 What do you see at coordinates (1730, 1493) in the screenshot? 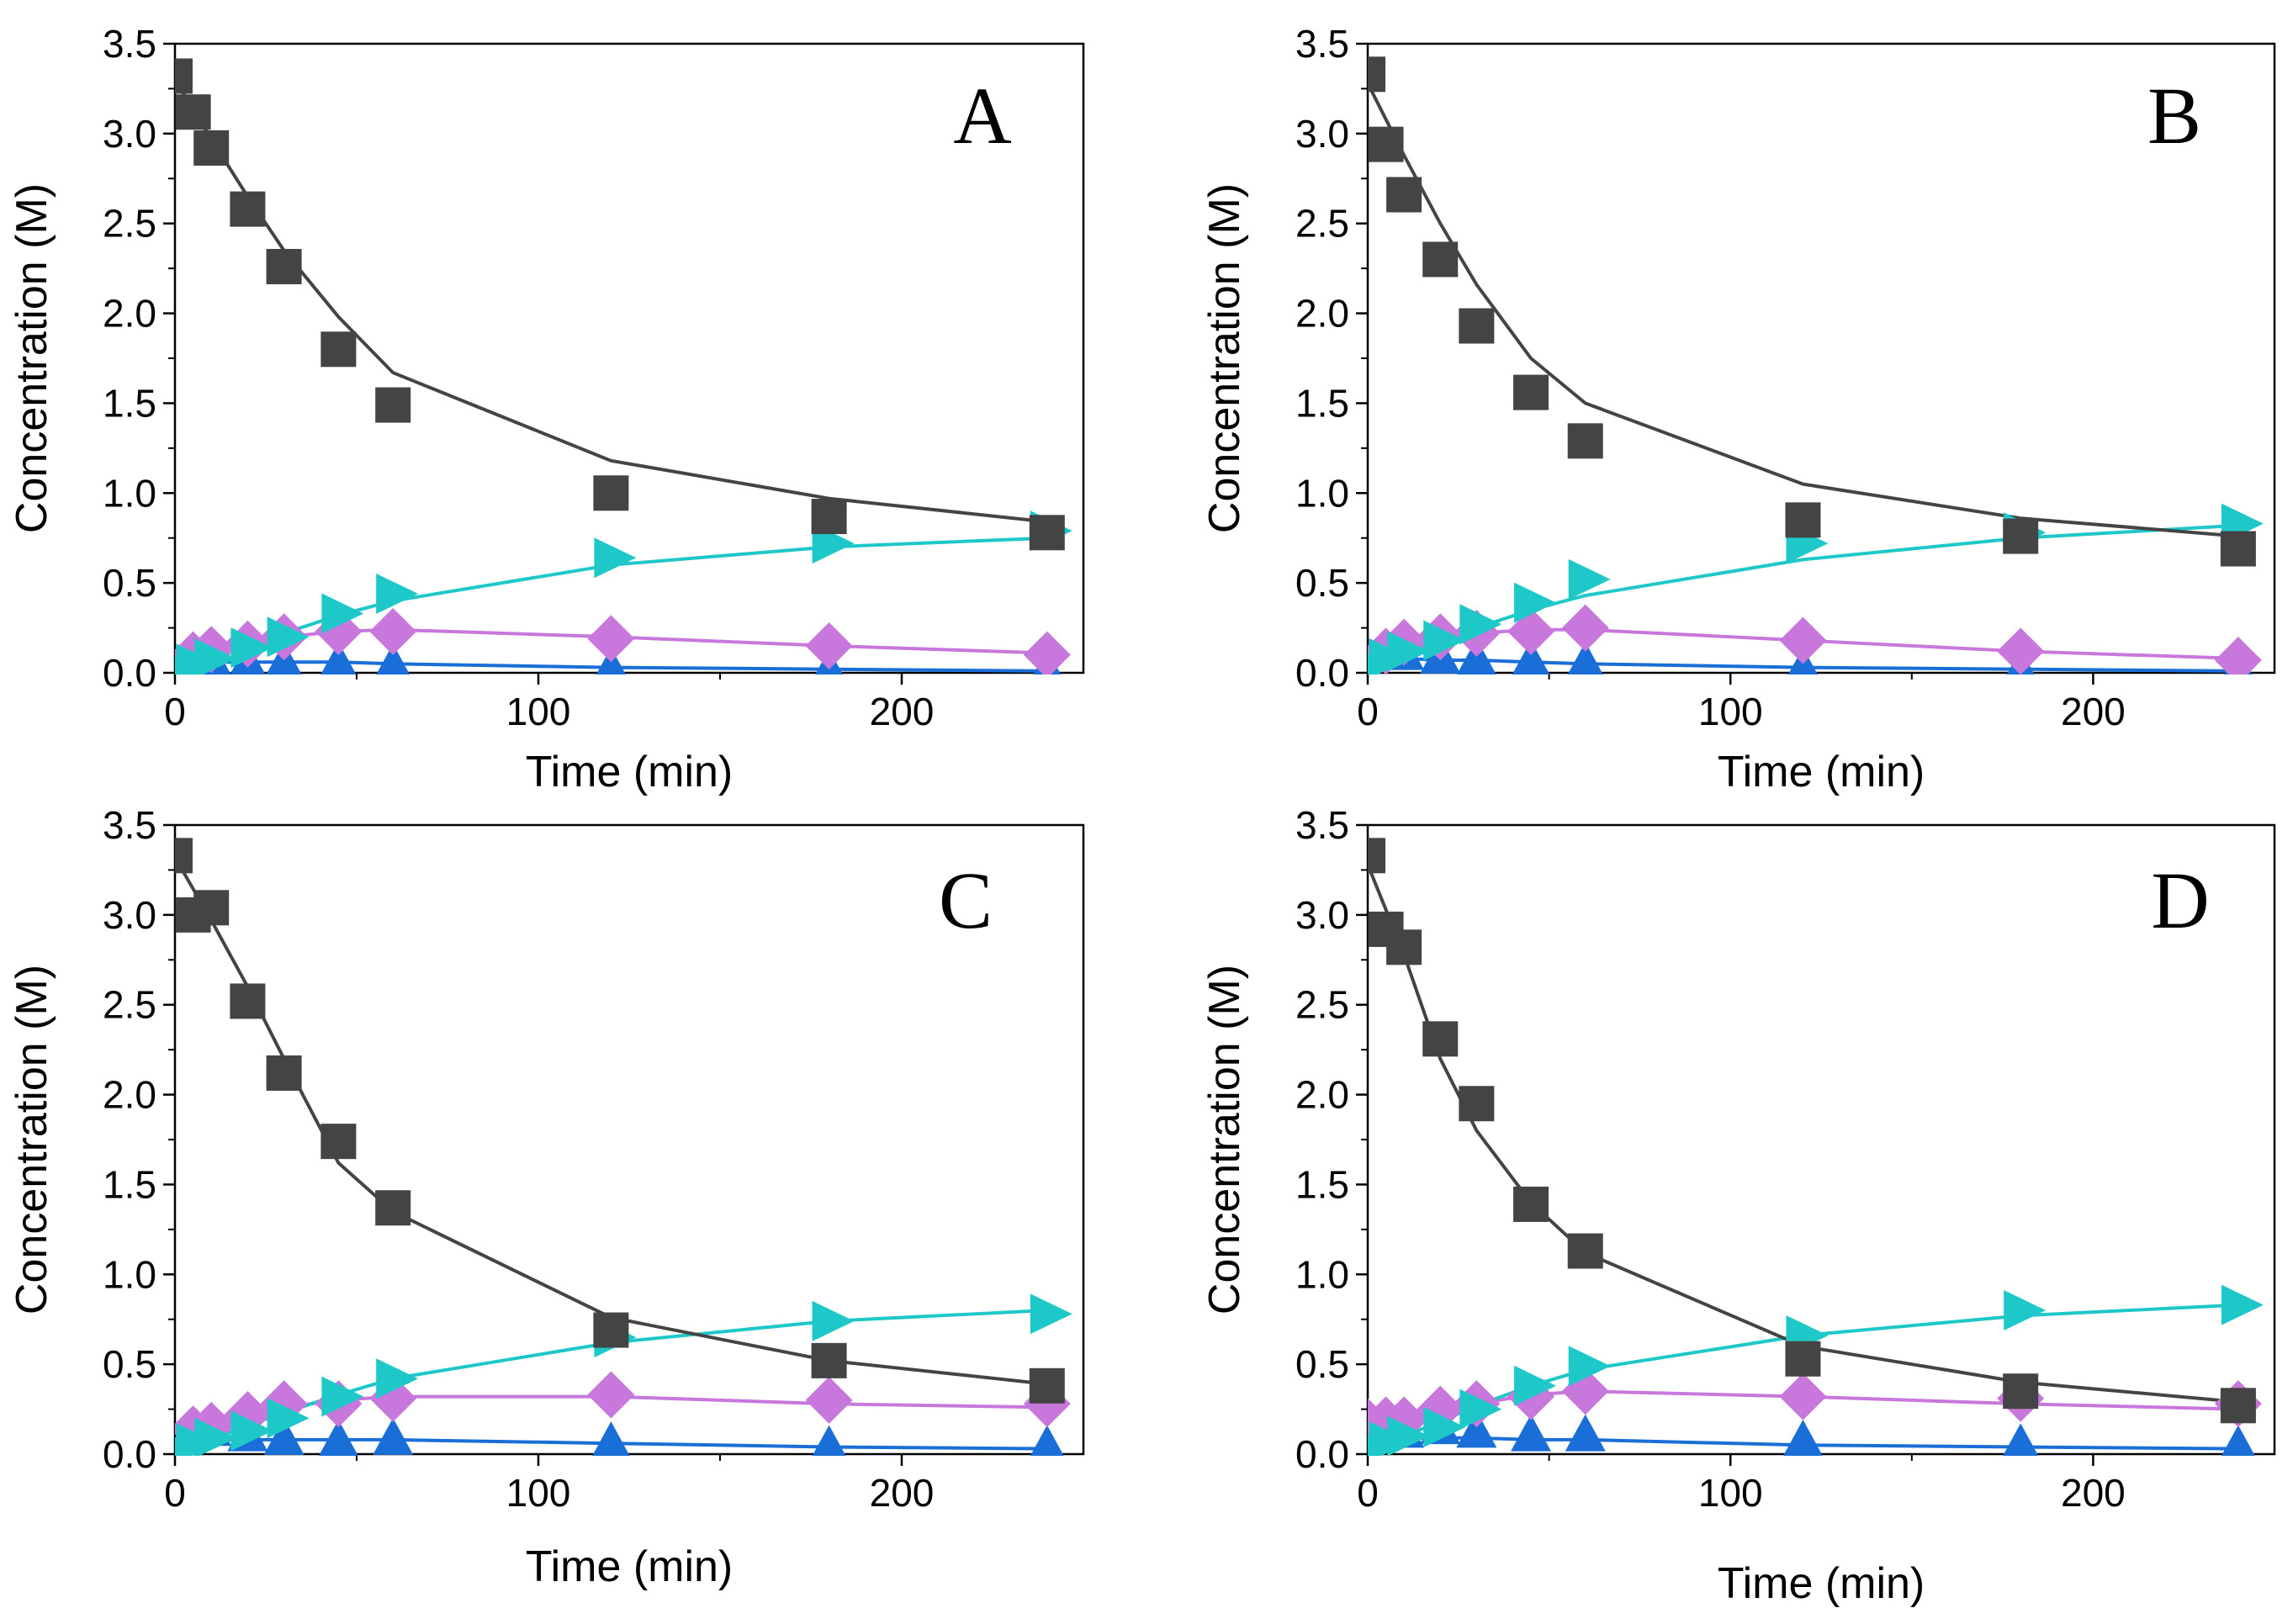
I see `x-tick-label: 100` at bounding box center [1730, 1493].